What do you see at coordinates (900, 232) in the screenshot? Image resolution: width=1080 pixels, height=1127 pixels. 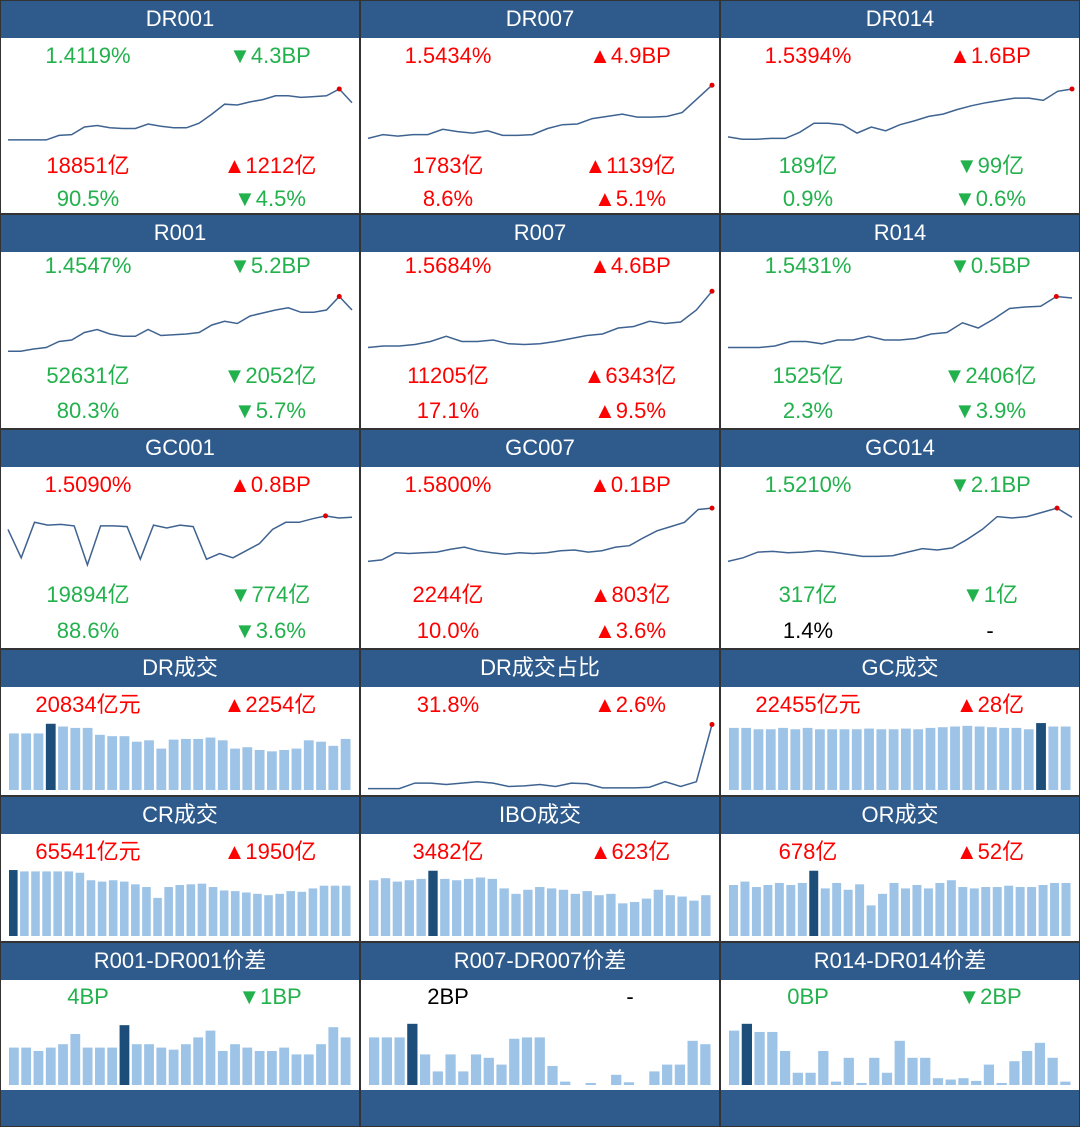 I see `panel-title: R014` at bounding box center [900, 232].